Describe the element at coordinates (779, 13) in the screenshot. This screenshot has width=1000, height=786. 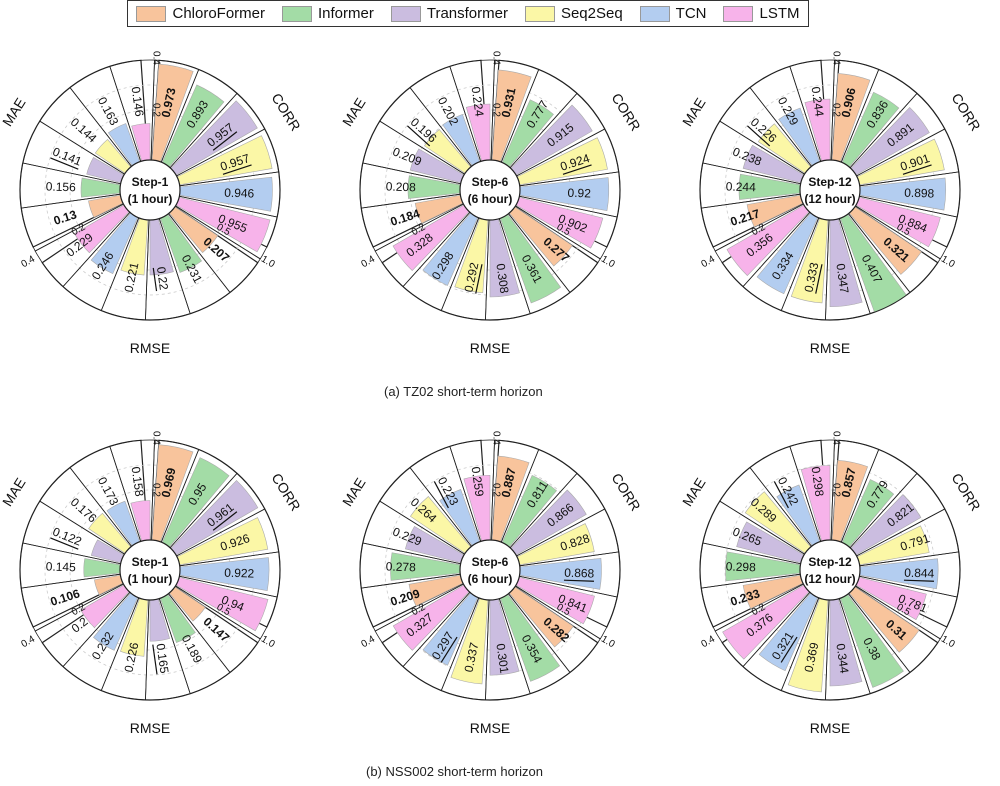
I see `legend-label: LSTM` at that location.